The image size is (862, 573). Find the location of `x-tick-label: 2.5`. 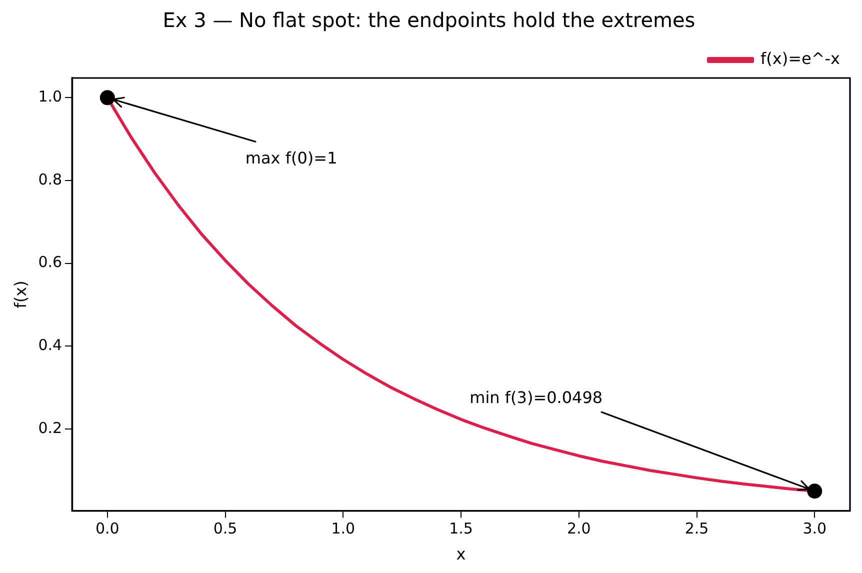

x-tick-label: 2.5 is located at coordinates (696, 529).